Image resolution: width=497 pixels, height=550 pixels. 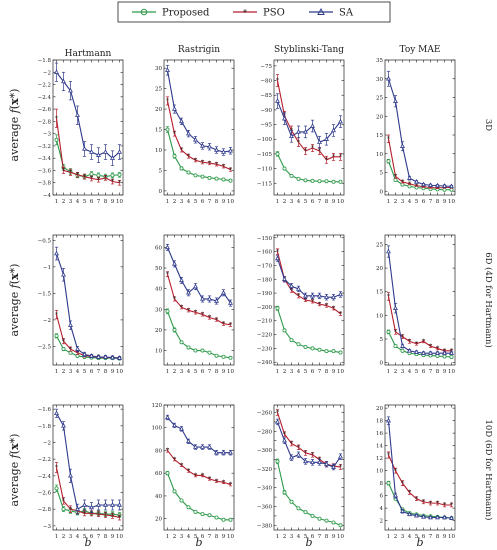 I want to click on y-tick-label: −3.4, so click(x=45, y=159).